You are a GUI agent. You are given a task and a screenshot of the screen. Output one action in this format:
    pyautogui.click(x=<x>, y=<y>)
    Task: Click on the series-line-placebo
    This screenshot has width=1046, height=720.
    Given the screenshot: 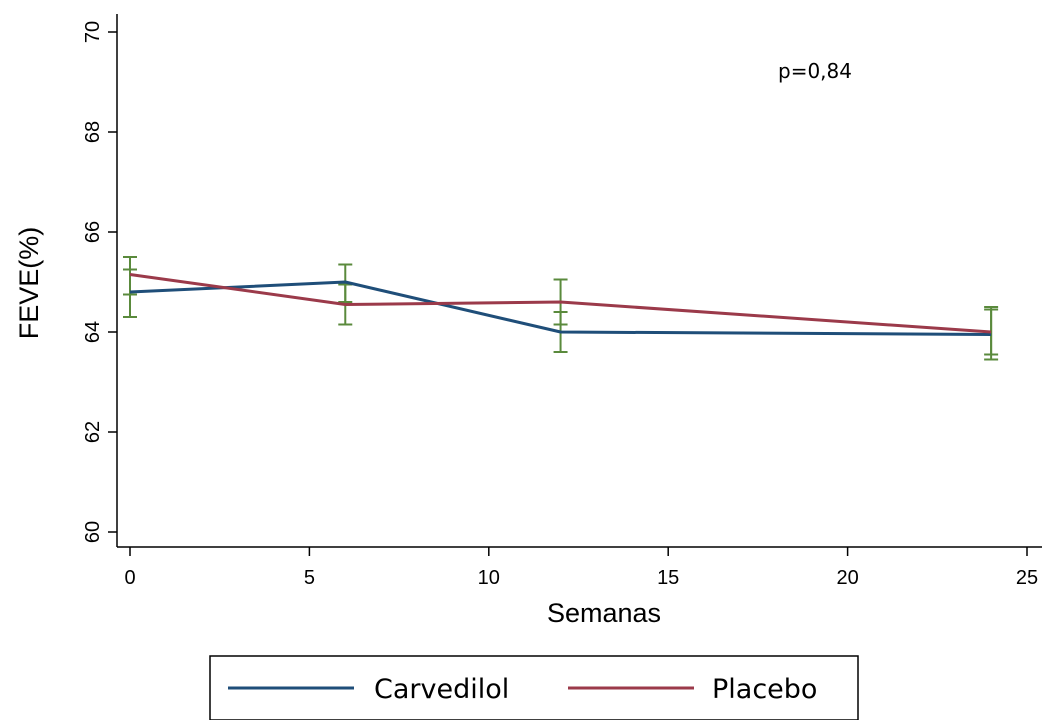 What is the action you would take?
    pyautogui.click(x=560, y=303)
    